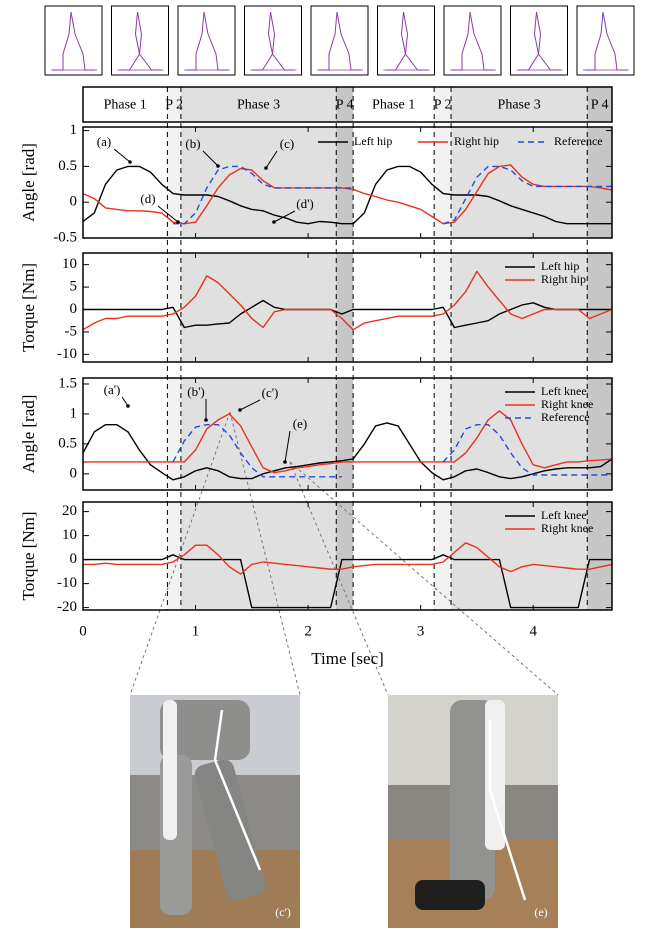  What do you see at coordinates (71, 331) in the screenshot?
I see `y-tick-label: -5` at bounding box center [71, 331].